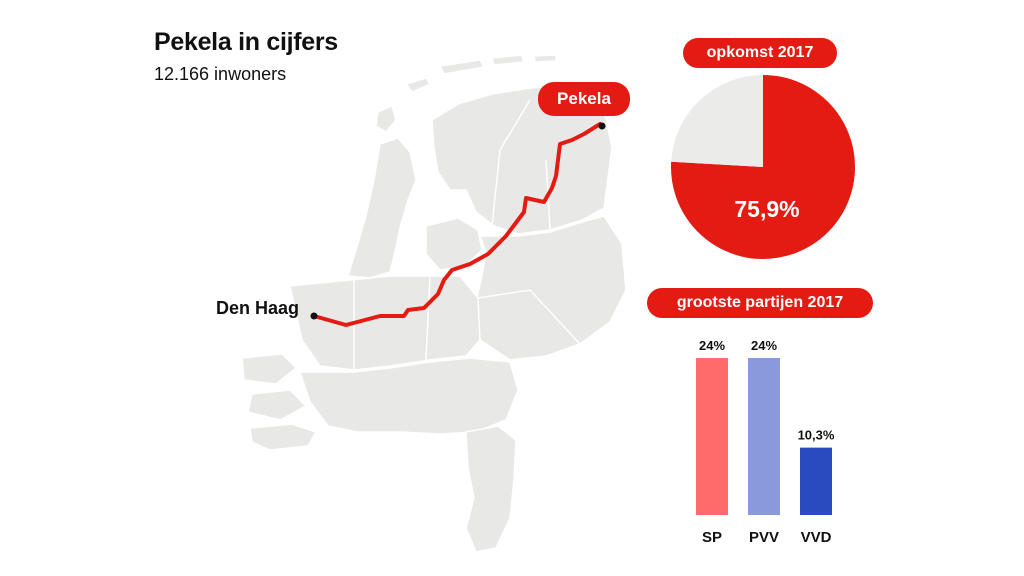 Image resolution: width=1024 pixels, height=576 pixels. I want to click on map-water, so click(424, 220).